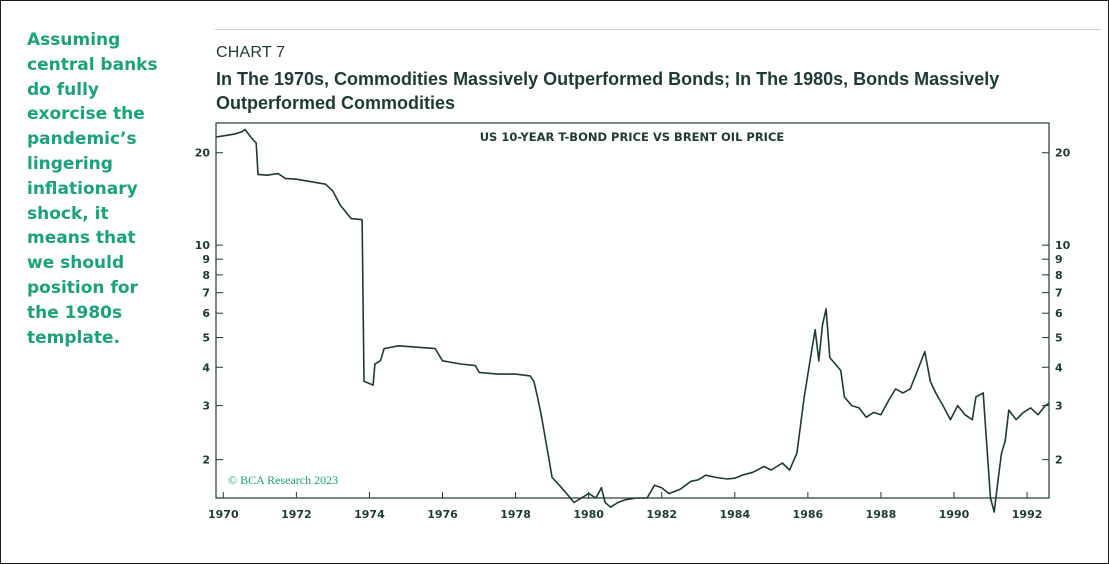 This screenshot has height=564, width=1109. Describe the element at coordinates (588, 514) in the screenshot. I see `x-tick-label: 1980` at that location.